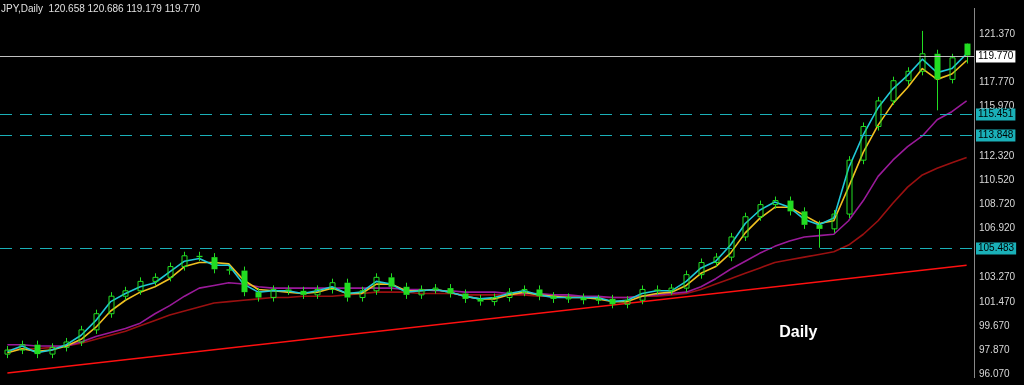 The height and width of the screenshot is (385, 1024). What do you see at coordinates (997, 228) in the screenshot?
I see `y-tick-label: 106.920` at bounding box center [997, 228].